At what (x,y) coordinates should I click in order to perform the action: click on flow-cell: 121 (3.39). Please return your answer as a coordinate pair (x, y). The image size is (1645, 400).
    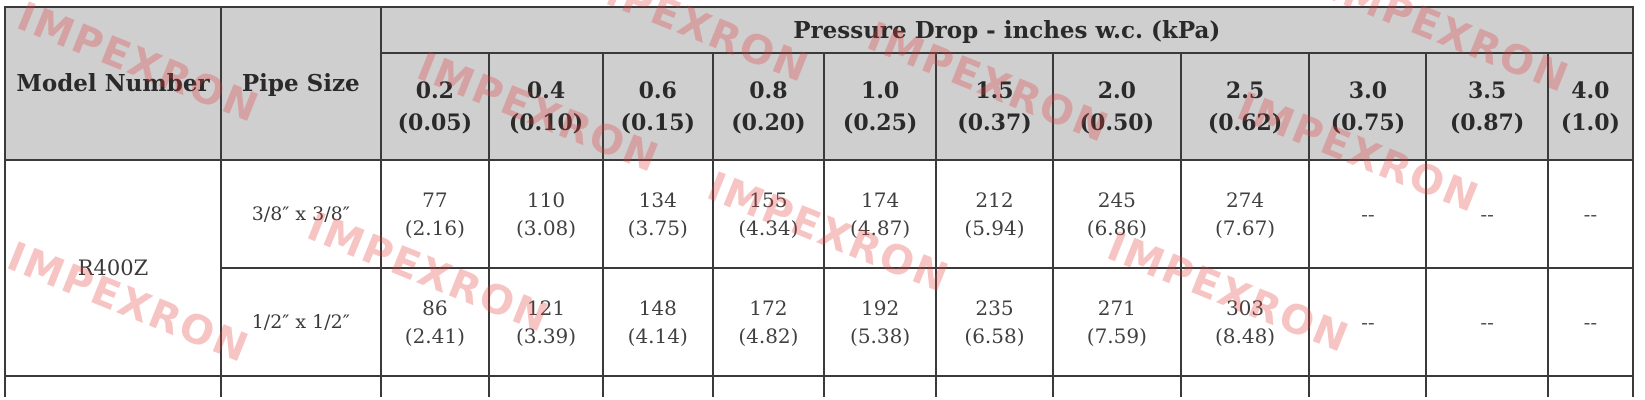
    Looking at the image, I should click on (546, 322).